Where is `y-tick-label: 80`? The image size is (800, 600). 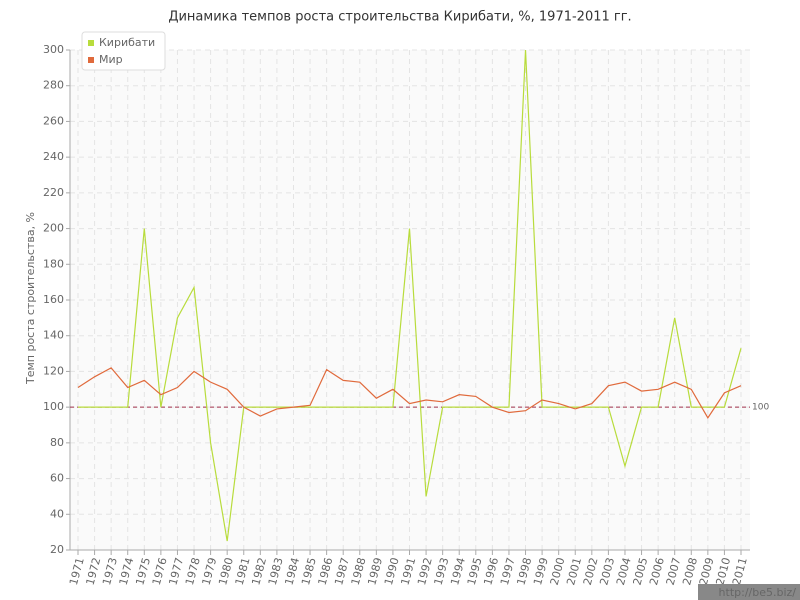
y-tick-label: 80 is located at coordinates (57, 442).